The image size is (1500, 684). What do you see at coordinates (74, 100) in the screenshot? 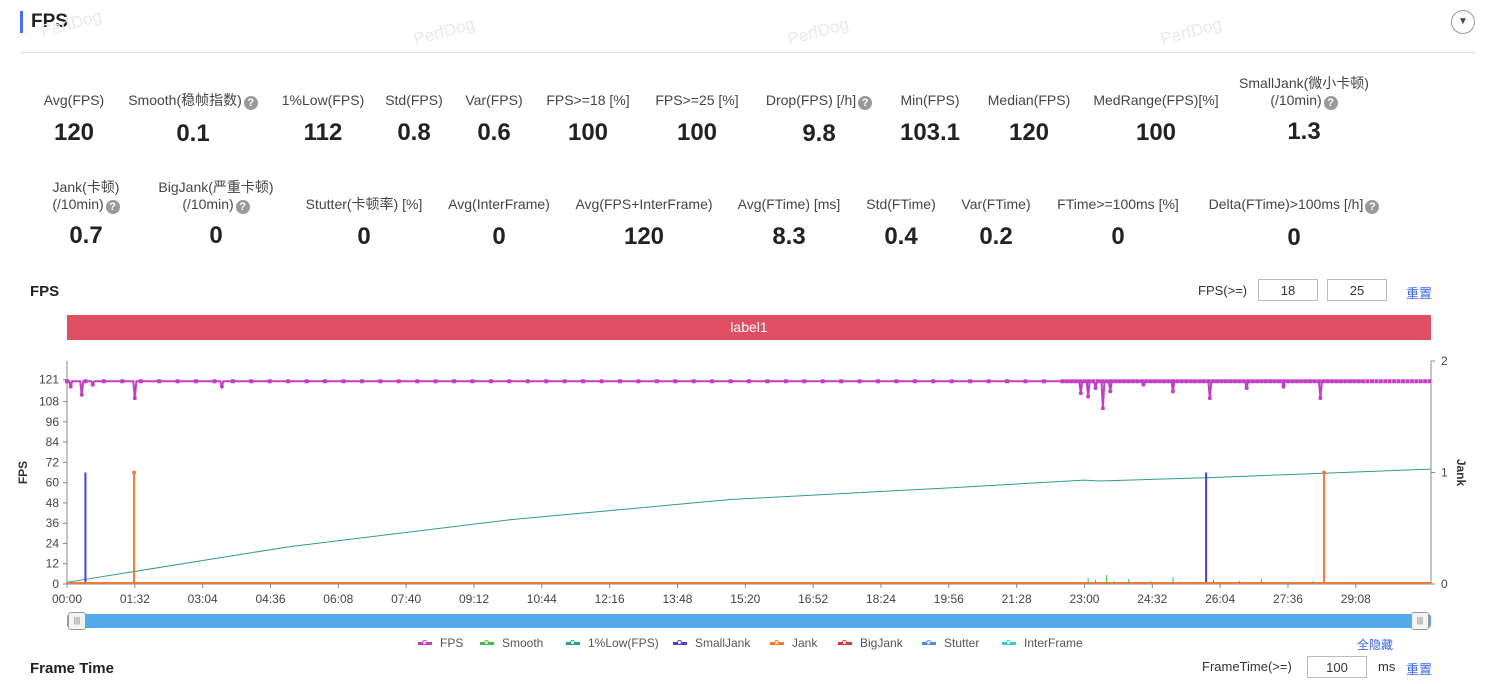
I see `metric-label-text: Avg(FPS)` at bounding box center [74, 100].